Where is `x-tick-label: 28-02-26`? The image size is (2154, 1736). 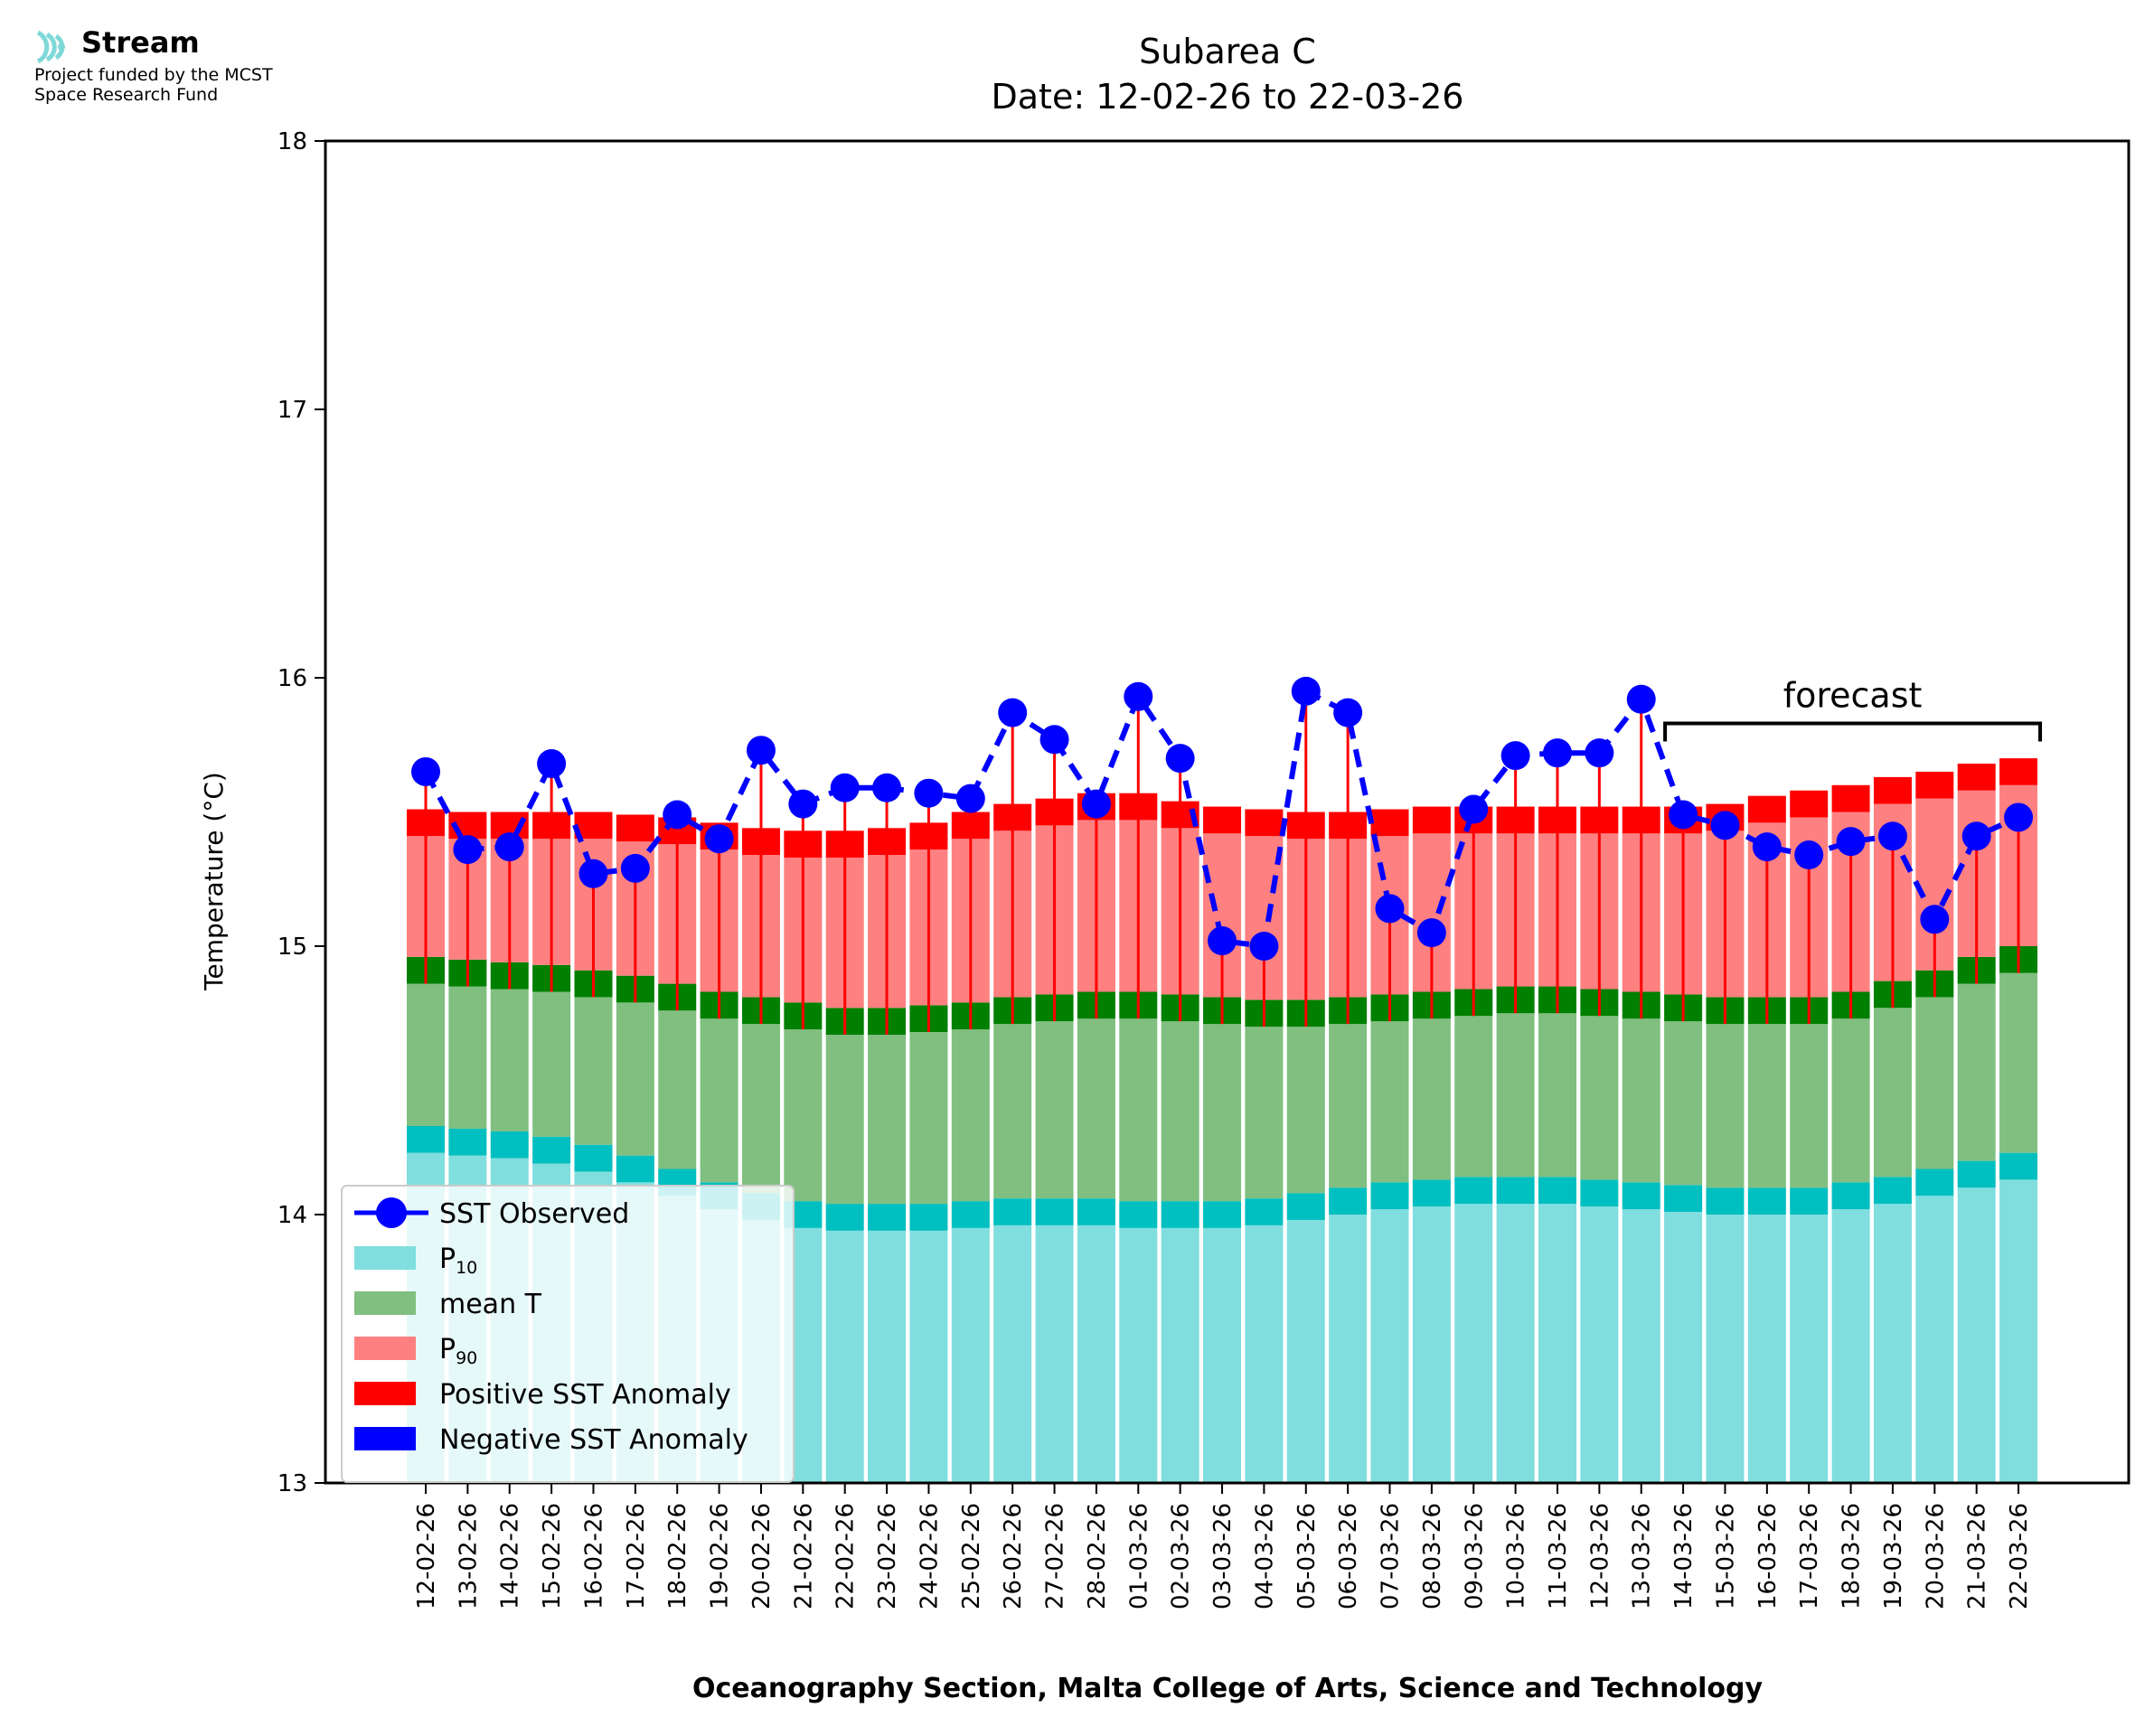
x-tick-label: 28-02-26 is located at coordinates (1097, 1556).